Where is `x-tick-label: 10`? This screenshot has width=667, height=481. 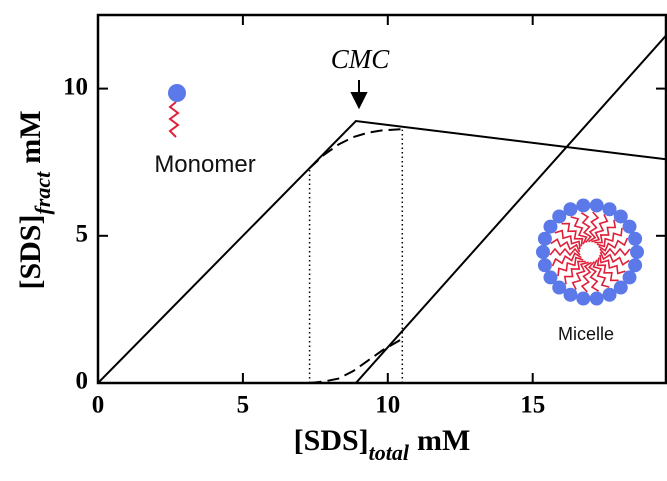 x-tick-label: 10 is located at coordinates (387, 405).